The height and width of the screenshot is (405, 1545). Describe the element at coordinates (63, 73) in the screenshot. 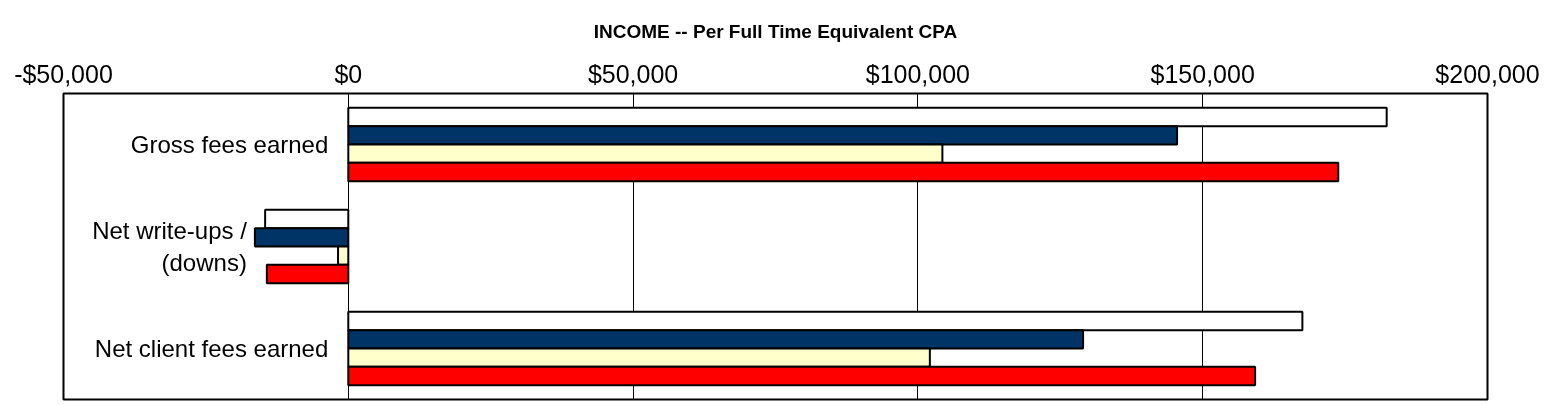

I see `x-tick-label: -$50,000` at that location.